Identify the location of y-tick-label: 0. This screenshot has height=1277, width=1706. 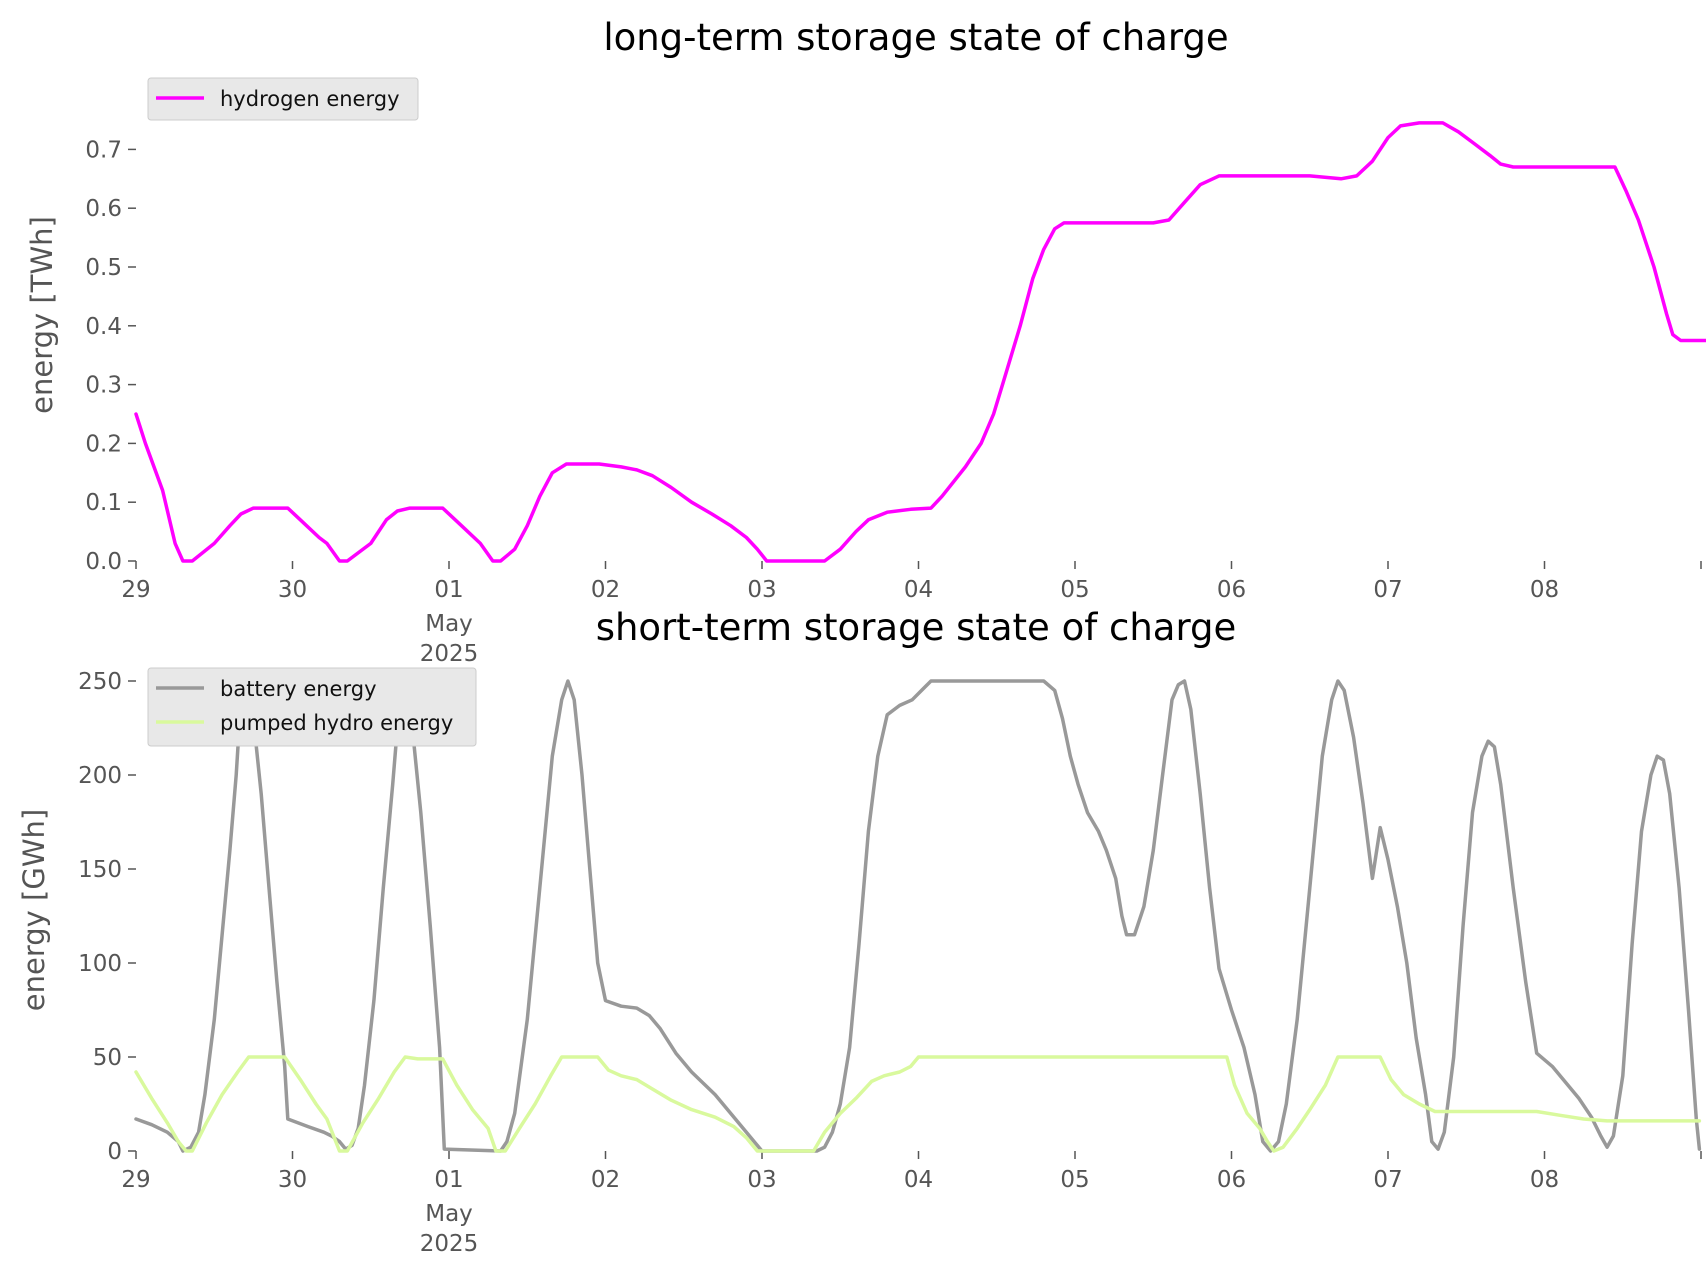
(114, 1152).